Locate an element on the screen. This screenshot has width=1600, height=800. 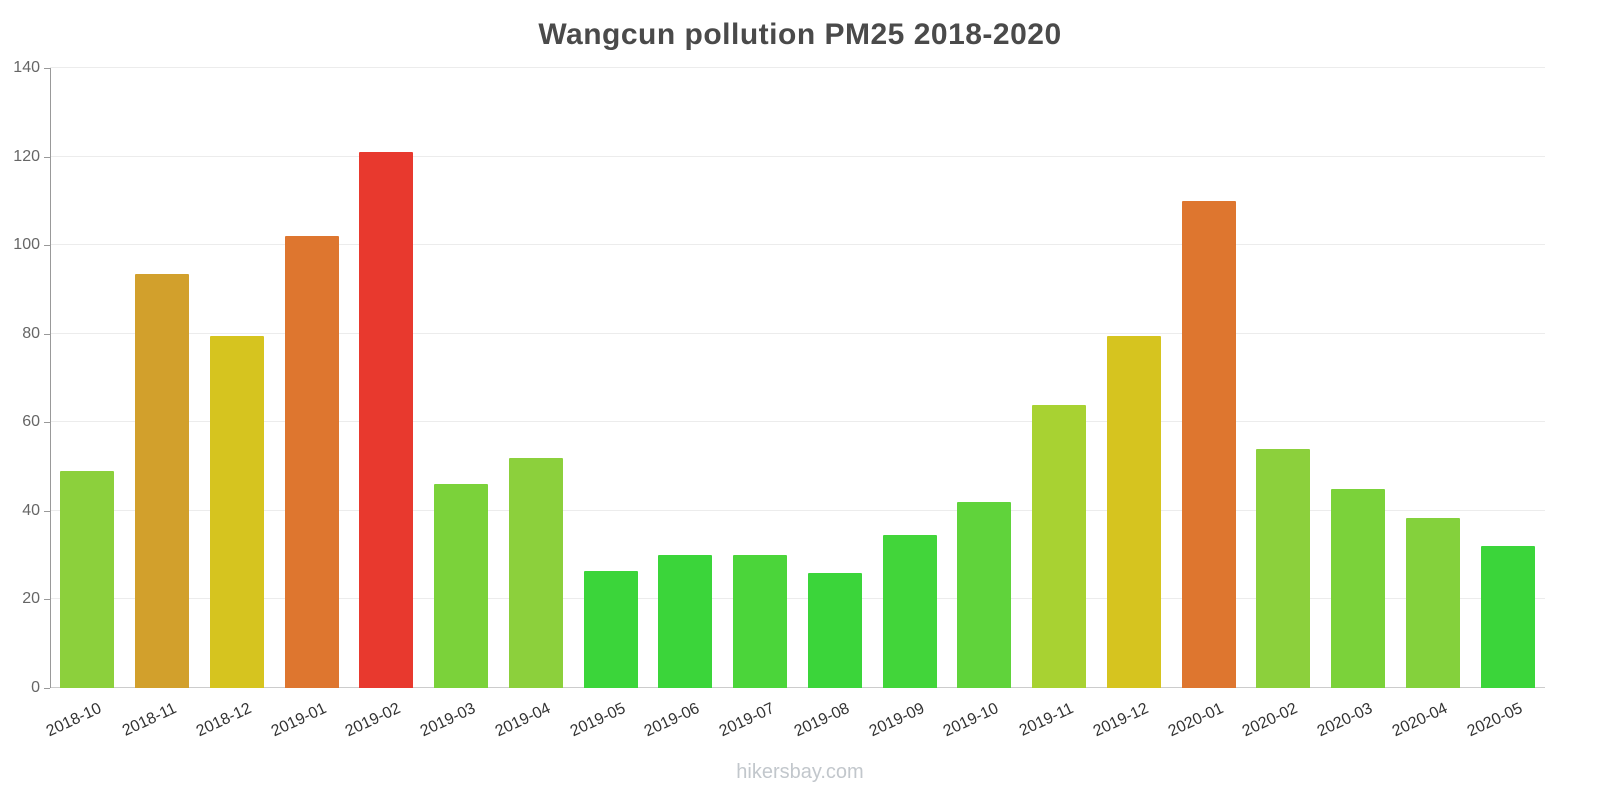
y-tick-label: 120 is located at coordinates (26, 156).